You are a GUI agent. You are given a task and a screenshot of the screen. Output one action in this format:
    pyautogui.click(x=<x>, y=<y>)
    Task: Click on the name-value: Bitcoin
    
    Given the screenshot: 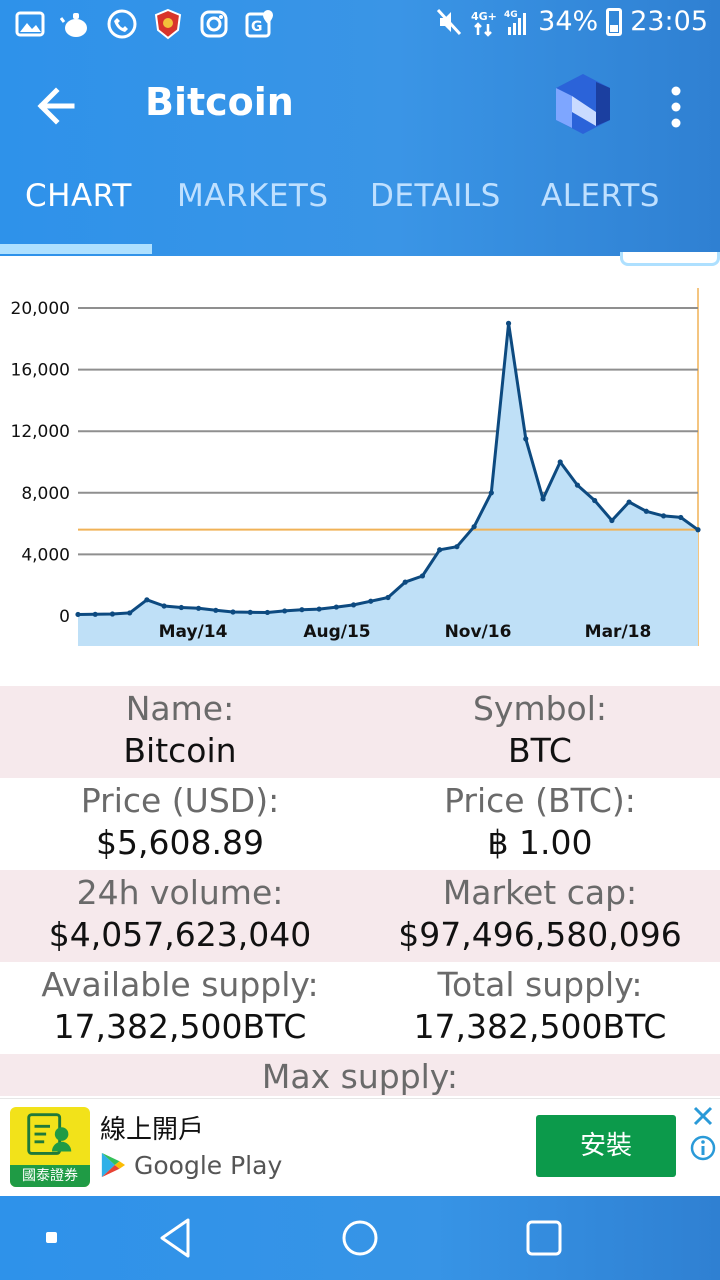 What is the action you would take?
    pyautogui.click(x=180, y=750)
    